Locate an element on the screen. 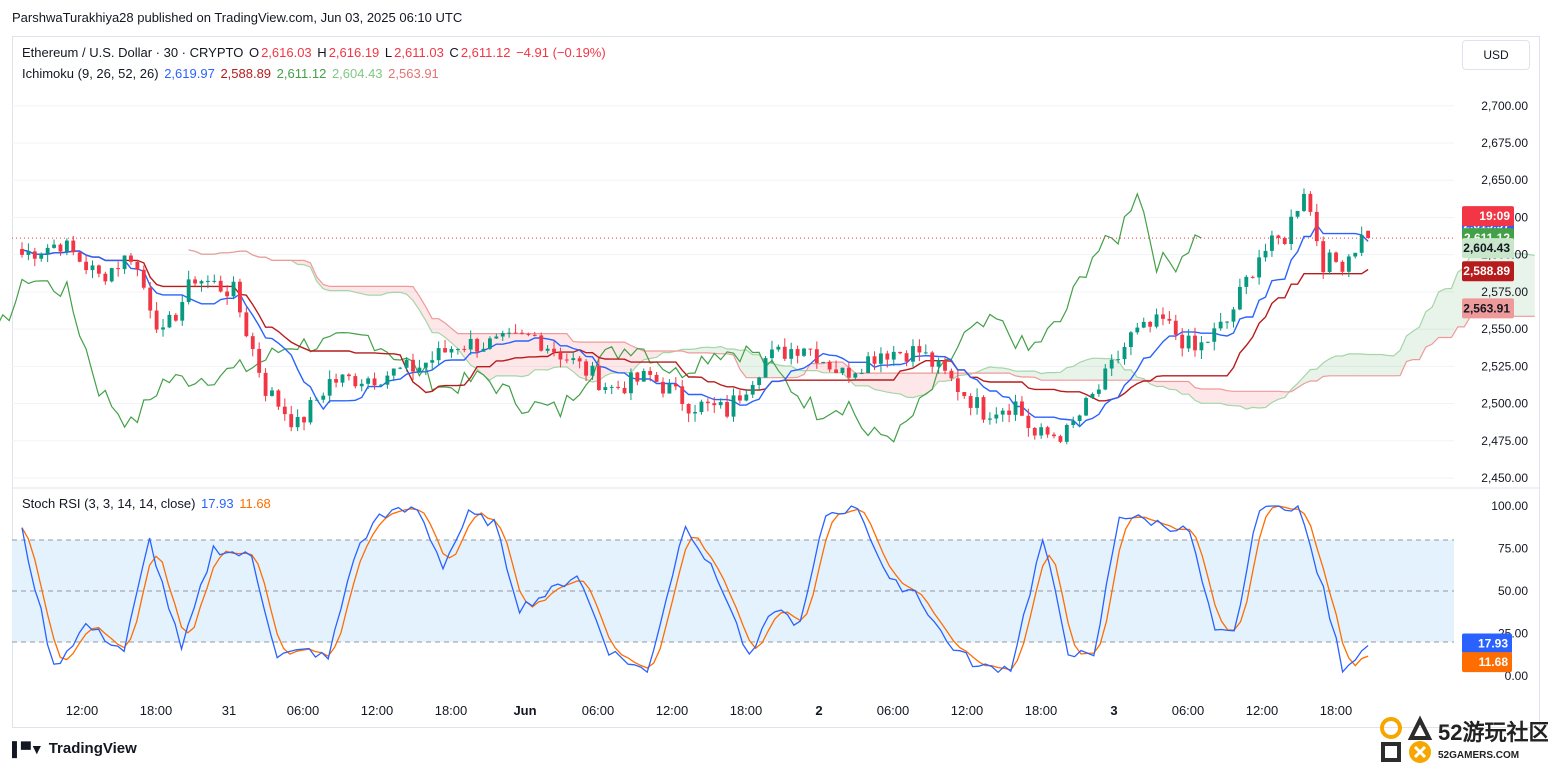 Image resolution: width=1553 pixels, height=772 pixels. currency-button: USD is located at coordinates (1496, 55).